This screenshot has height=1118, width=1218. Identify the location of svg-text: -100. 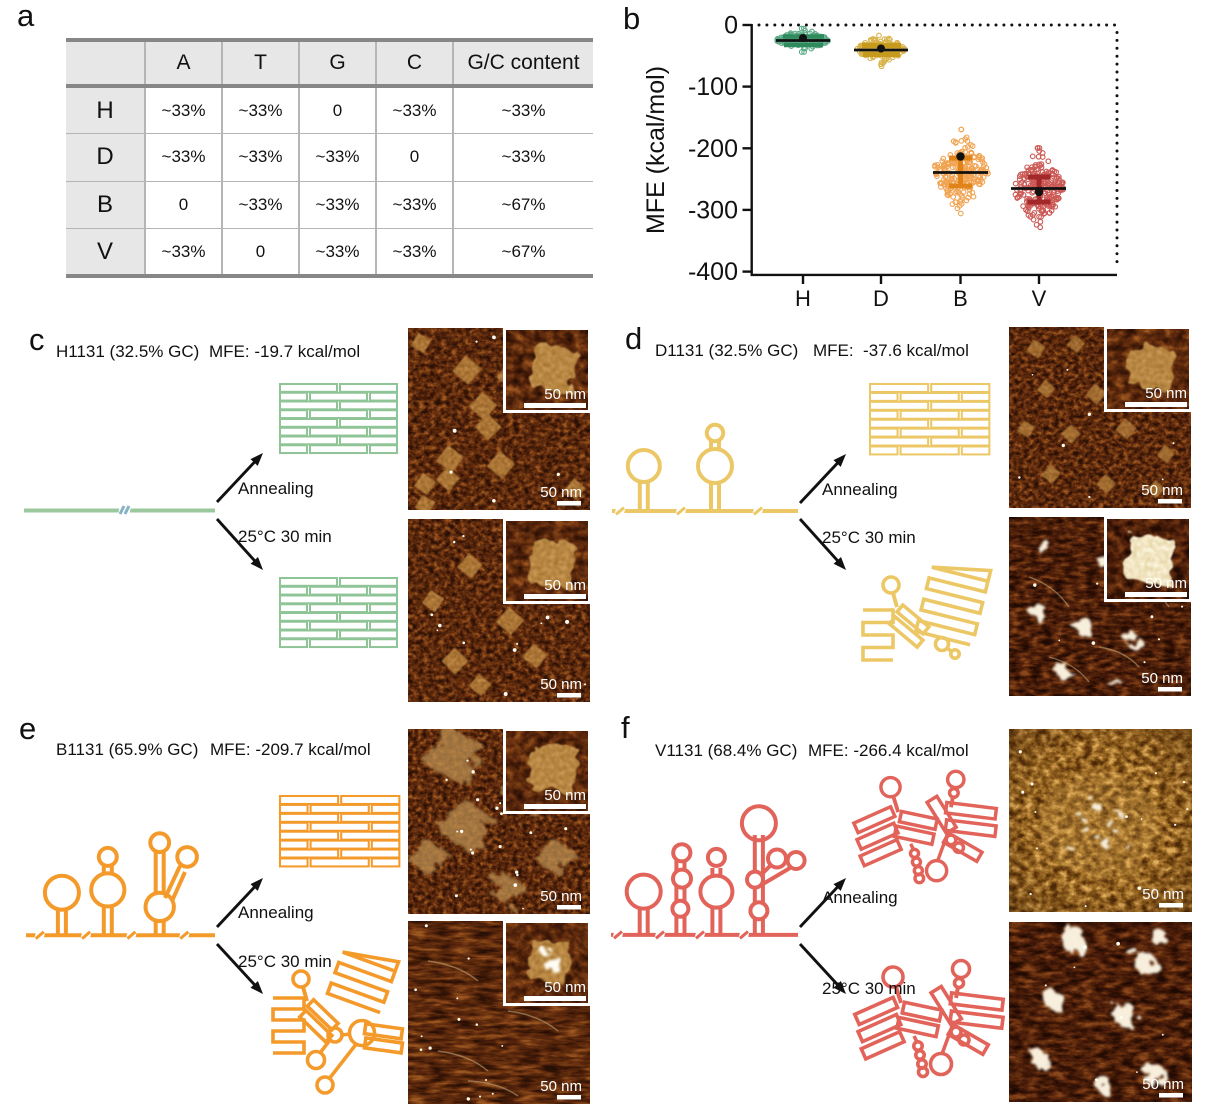
(713, 87).